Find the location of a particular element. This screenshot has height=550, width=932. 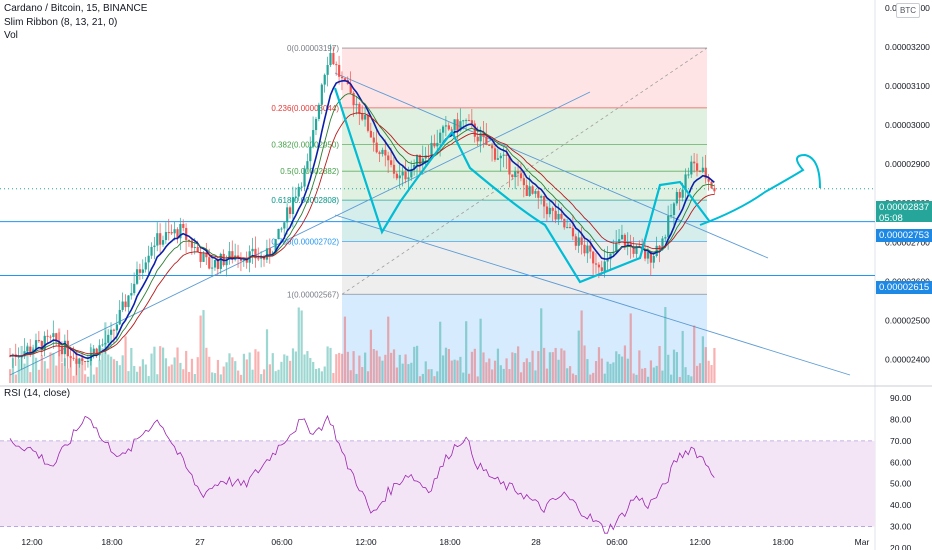

x-tick-label: 18:00 is located at coordinates (112, 542).